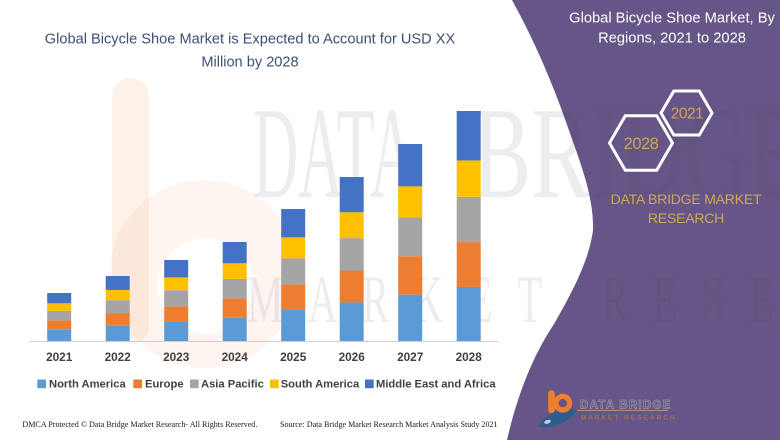  What do you see at coordinates (352, 357) in the screenshot?
I see `svg-text: 2026` at bounding box center [352, 357].